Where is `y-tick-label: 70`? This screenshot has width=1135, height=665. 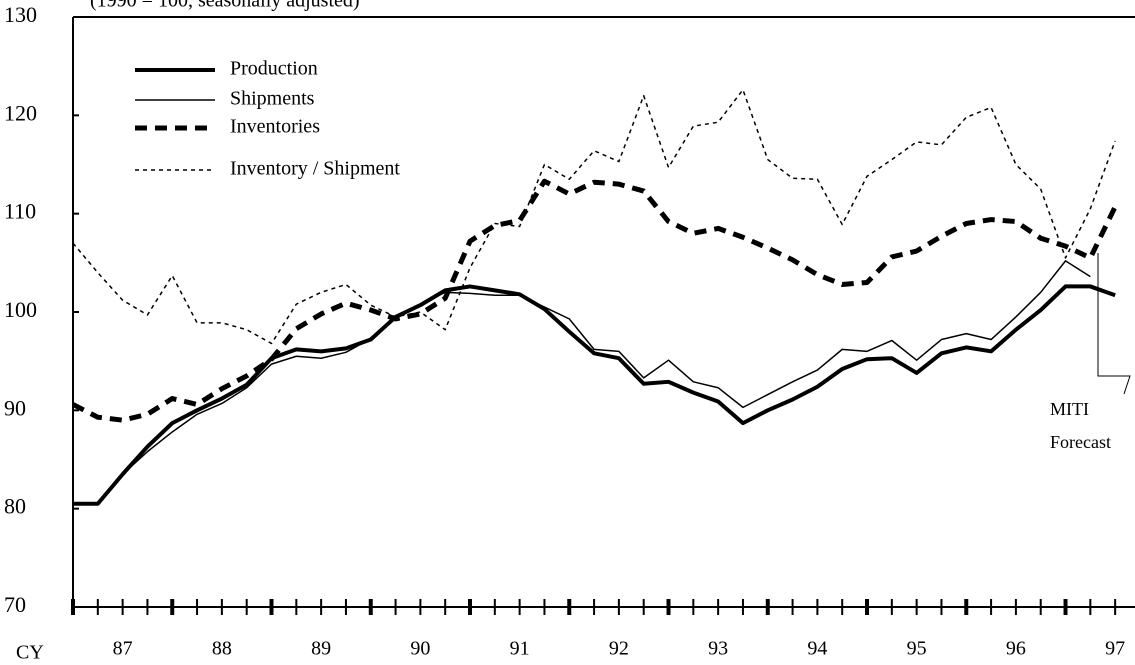
y-tick-label: 70 is located at coordinates (15, 604).